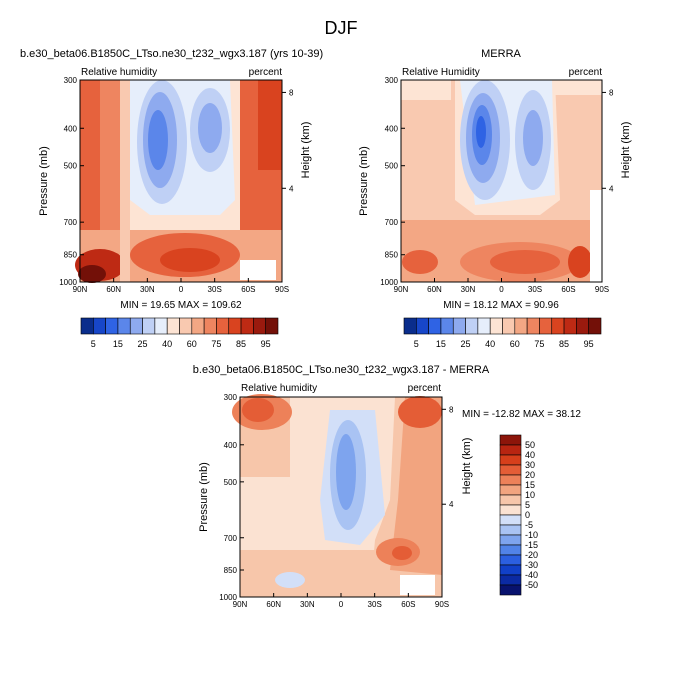  I want to click on panel-diff-contour-field, so click(337, 495).